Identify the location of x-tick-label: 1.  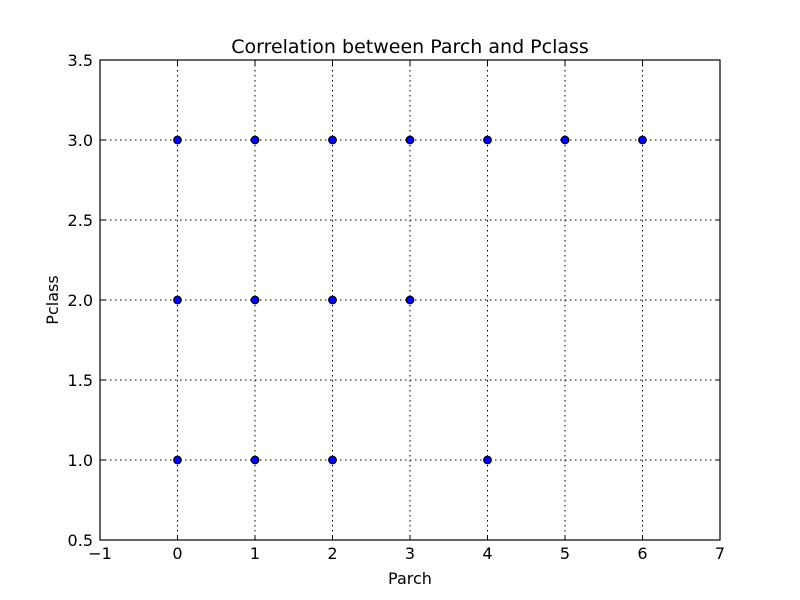
(255, 553).